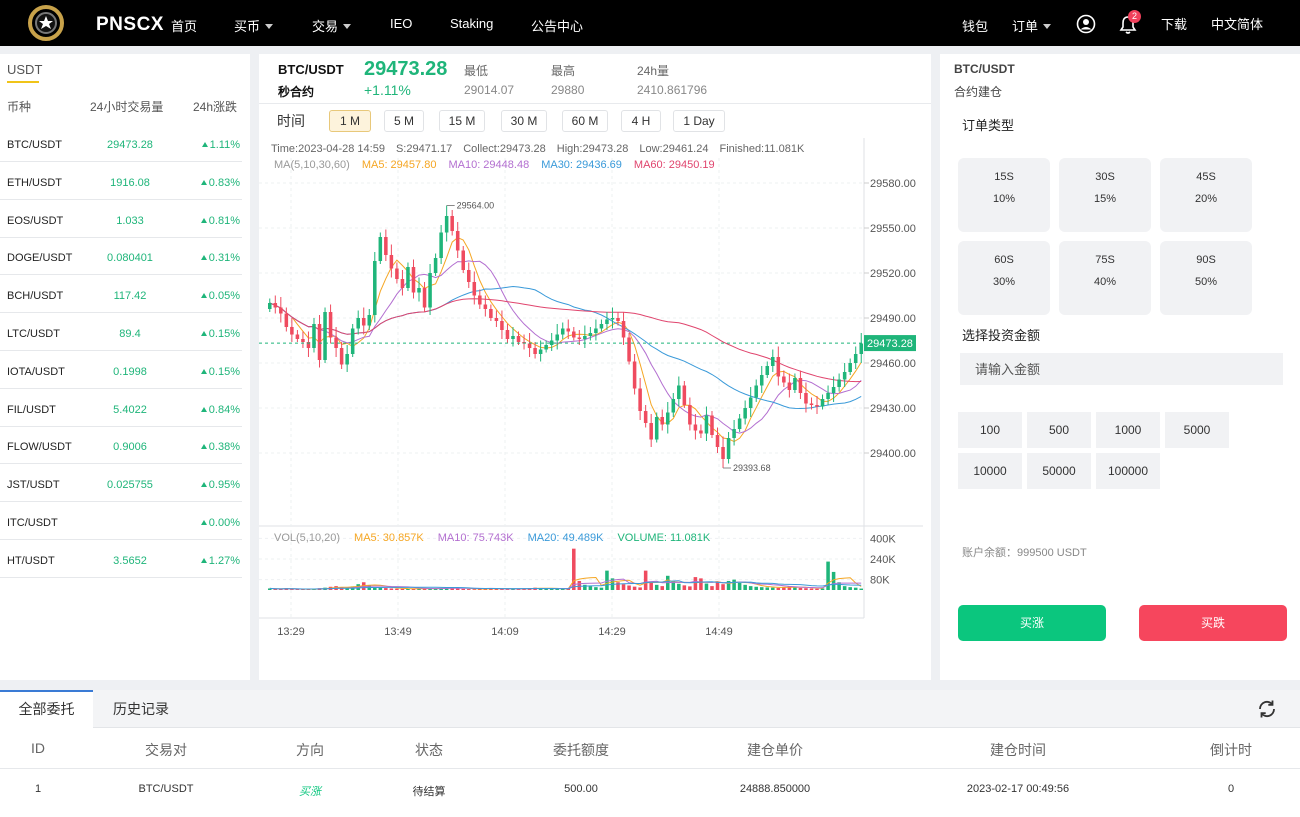 The height and width of the screenshot is (817, 1300). Describe the element at coordinates (35, 220) in the screenshot. I see `market-pair: EOS/USDT` at that location.